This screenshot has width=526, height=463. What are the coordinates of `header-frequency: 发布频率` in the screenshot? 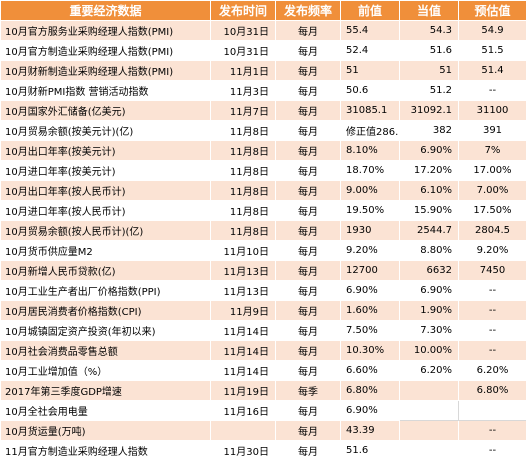 It's located at (308, 10).